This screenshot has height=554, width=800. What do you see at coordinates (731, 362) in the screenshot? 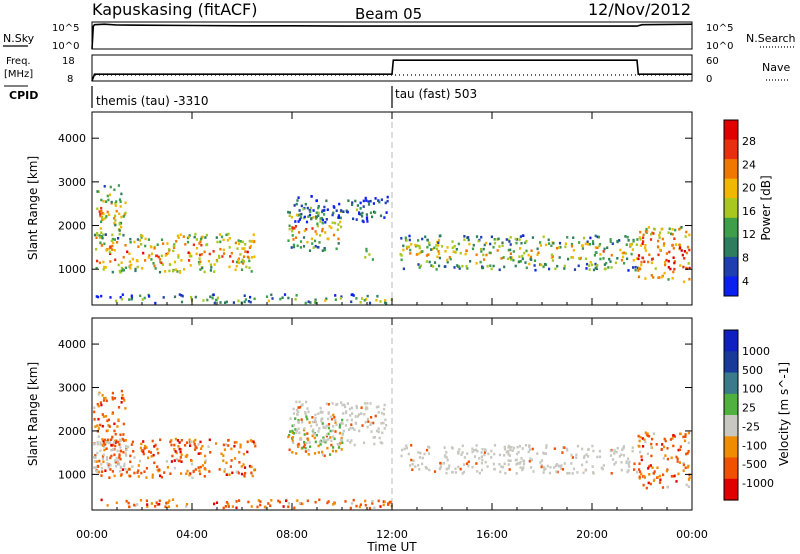
I see `velocity-colorbar-swatch` at bounding box center [731, 362].